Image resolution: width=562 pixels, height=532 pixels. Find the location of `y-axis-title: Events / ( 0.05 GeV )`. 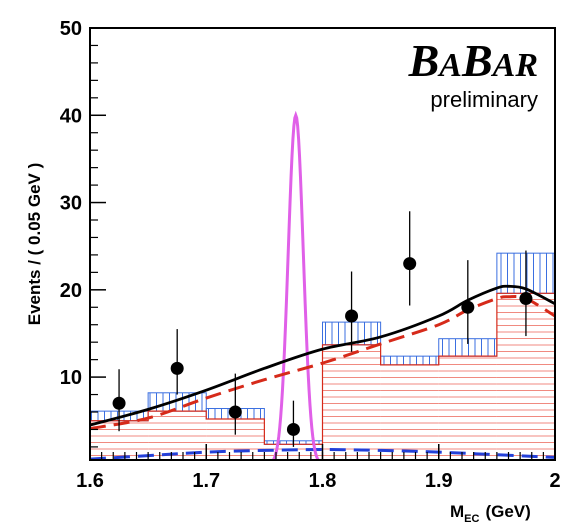

y-axis-title: Events / ( 0.05 GeV ) is located at coordinates (34, 244).